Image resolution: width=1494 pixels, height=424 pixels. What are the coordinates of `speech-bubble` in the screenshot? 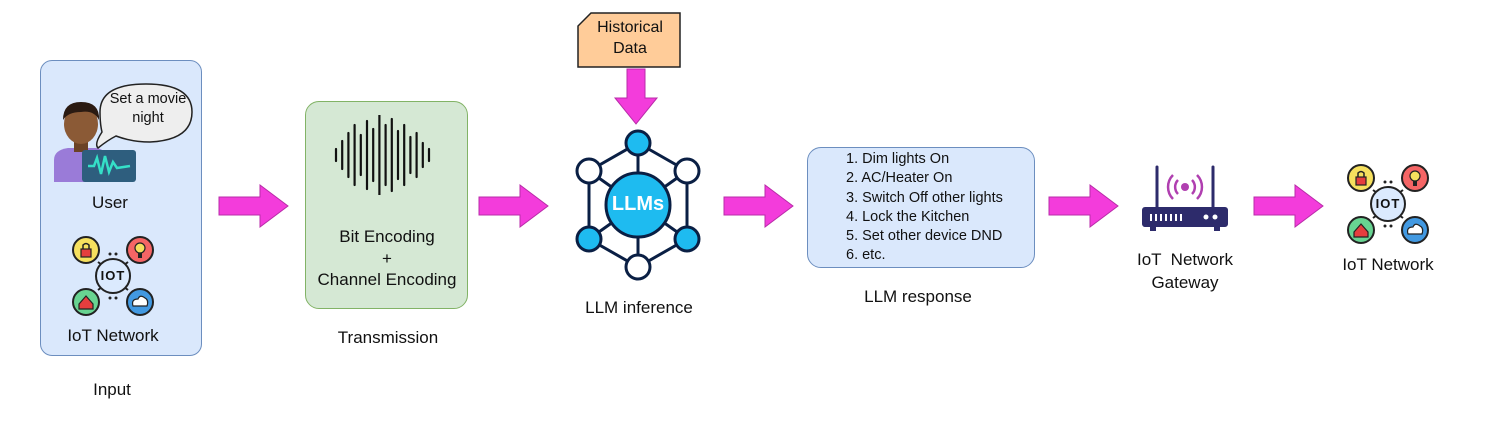 It's located at (144, 116).